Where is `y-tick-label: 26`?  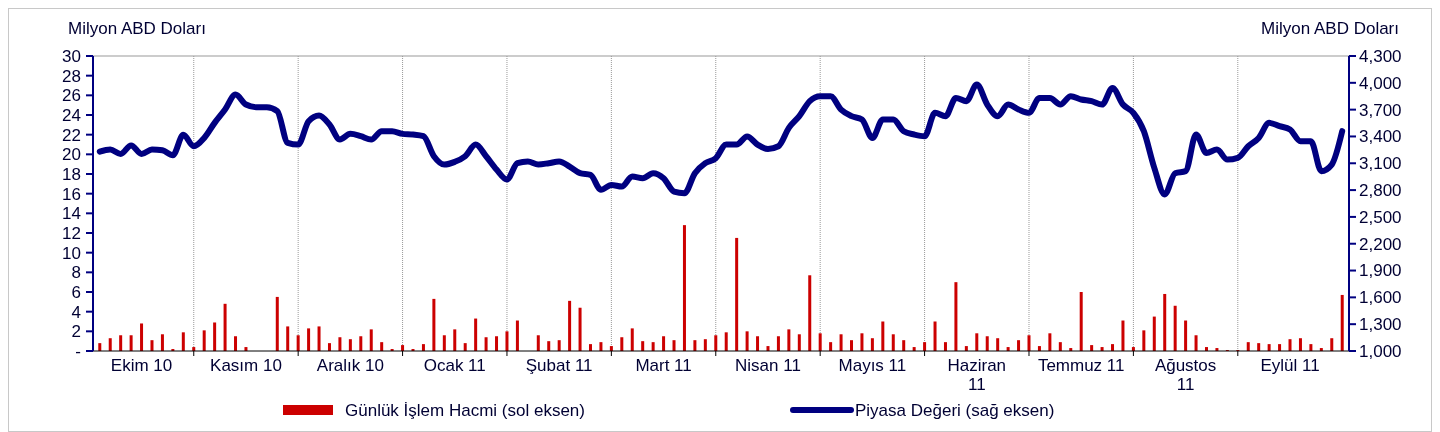 y-tick-label: 26 is located at coordinates (71, 96).